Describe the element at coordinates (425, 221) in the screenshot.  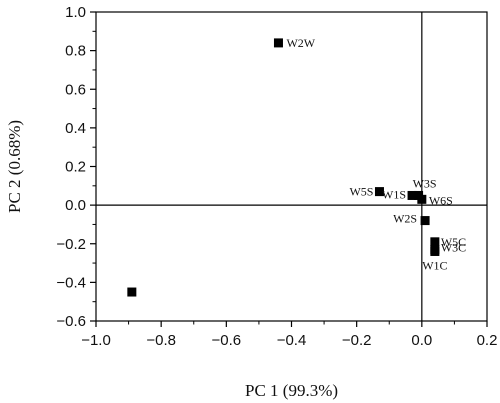
I see `data-point-w2s` at that location.